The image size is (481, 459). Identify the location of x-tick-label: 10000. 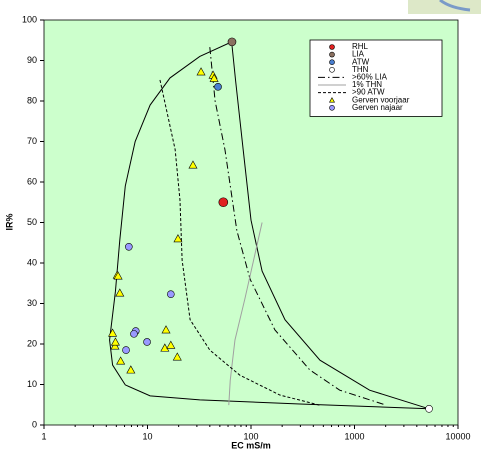
(457, 436).